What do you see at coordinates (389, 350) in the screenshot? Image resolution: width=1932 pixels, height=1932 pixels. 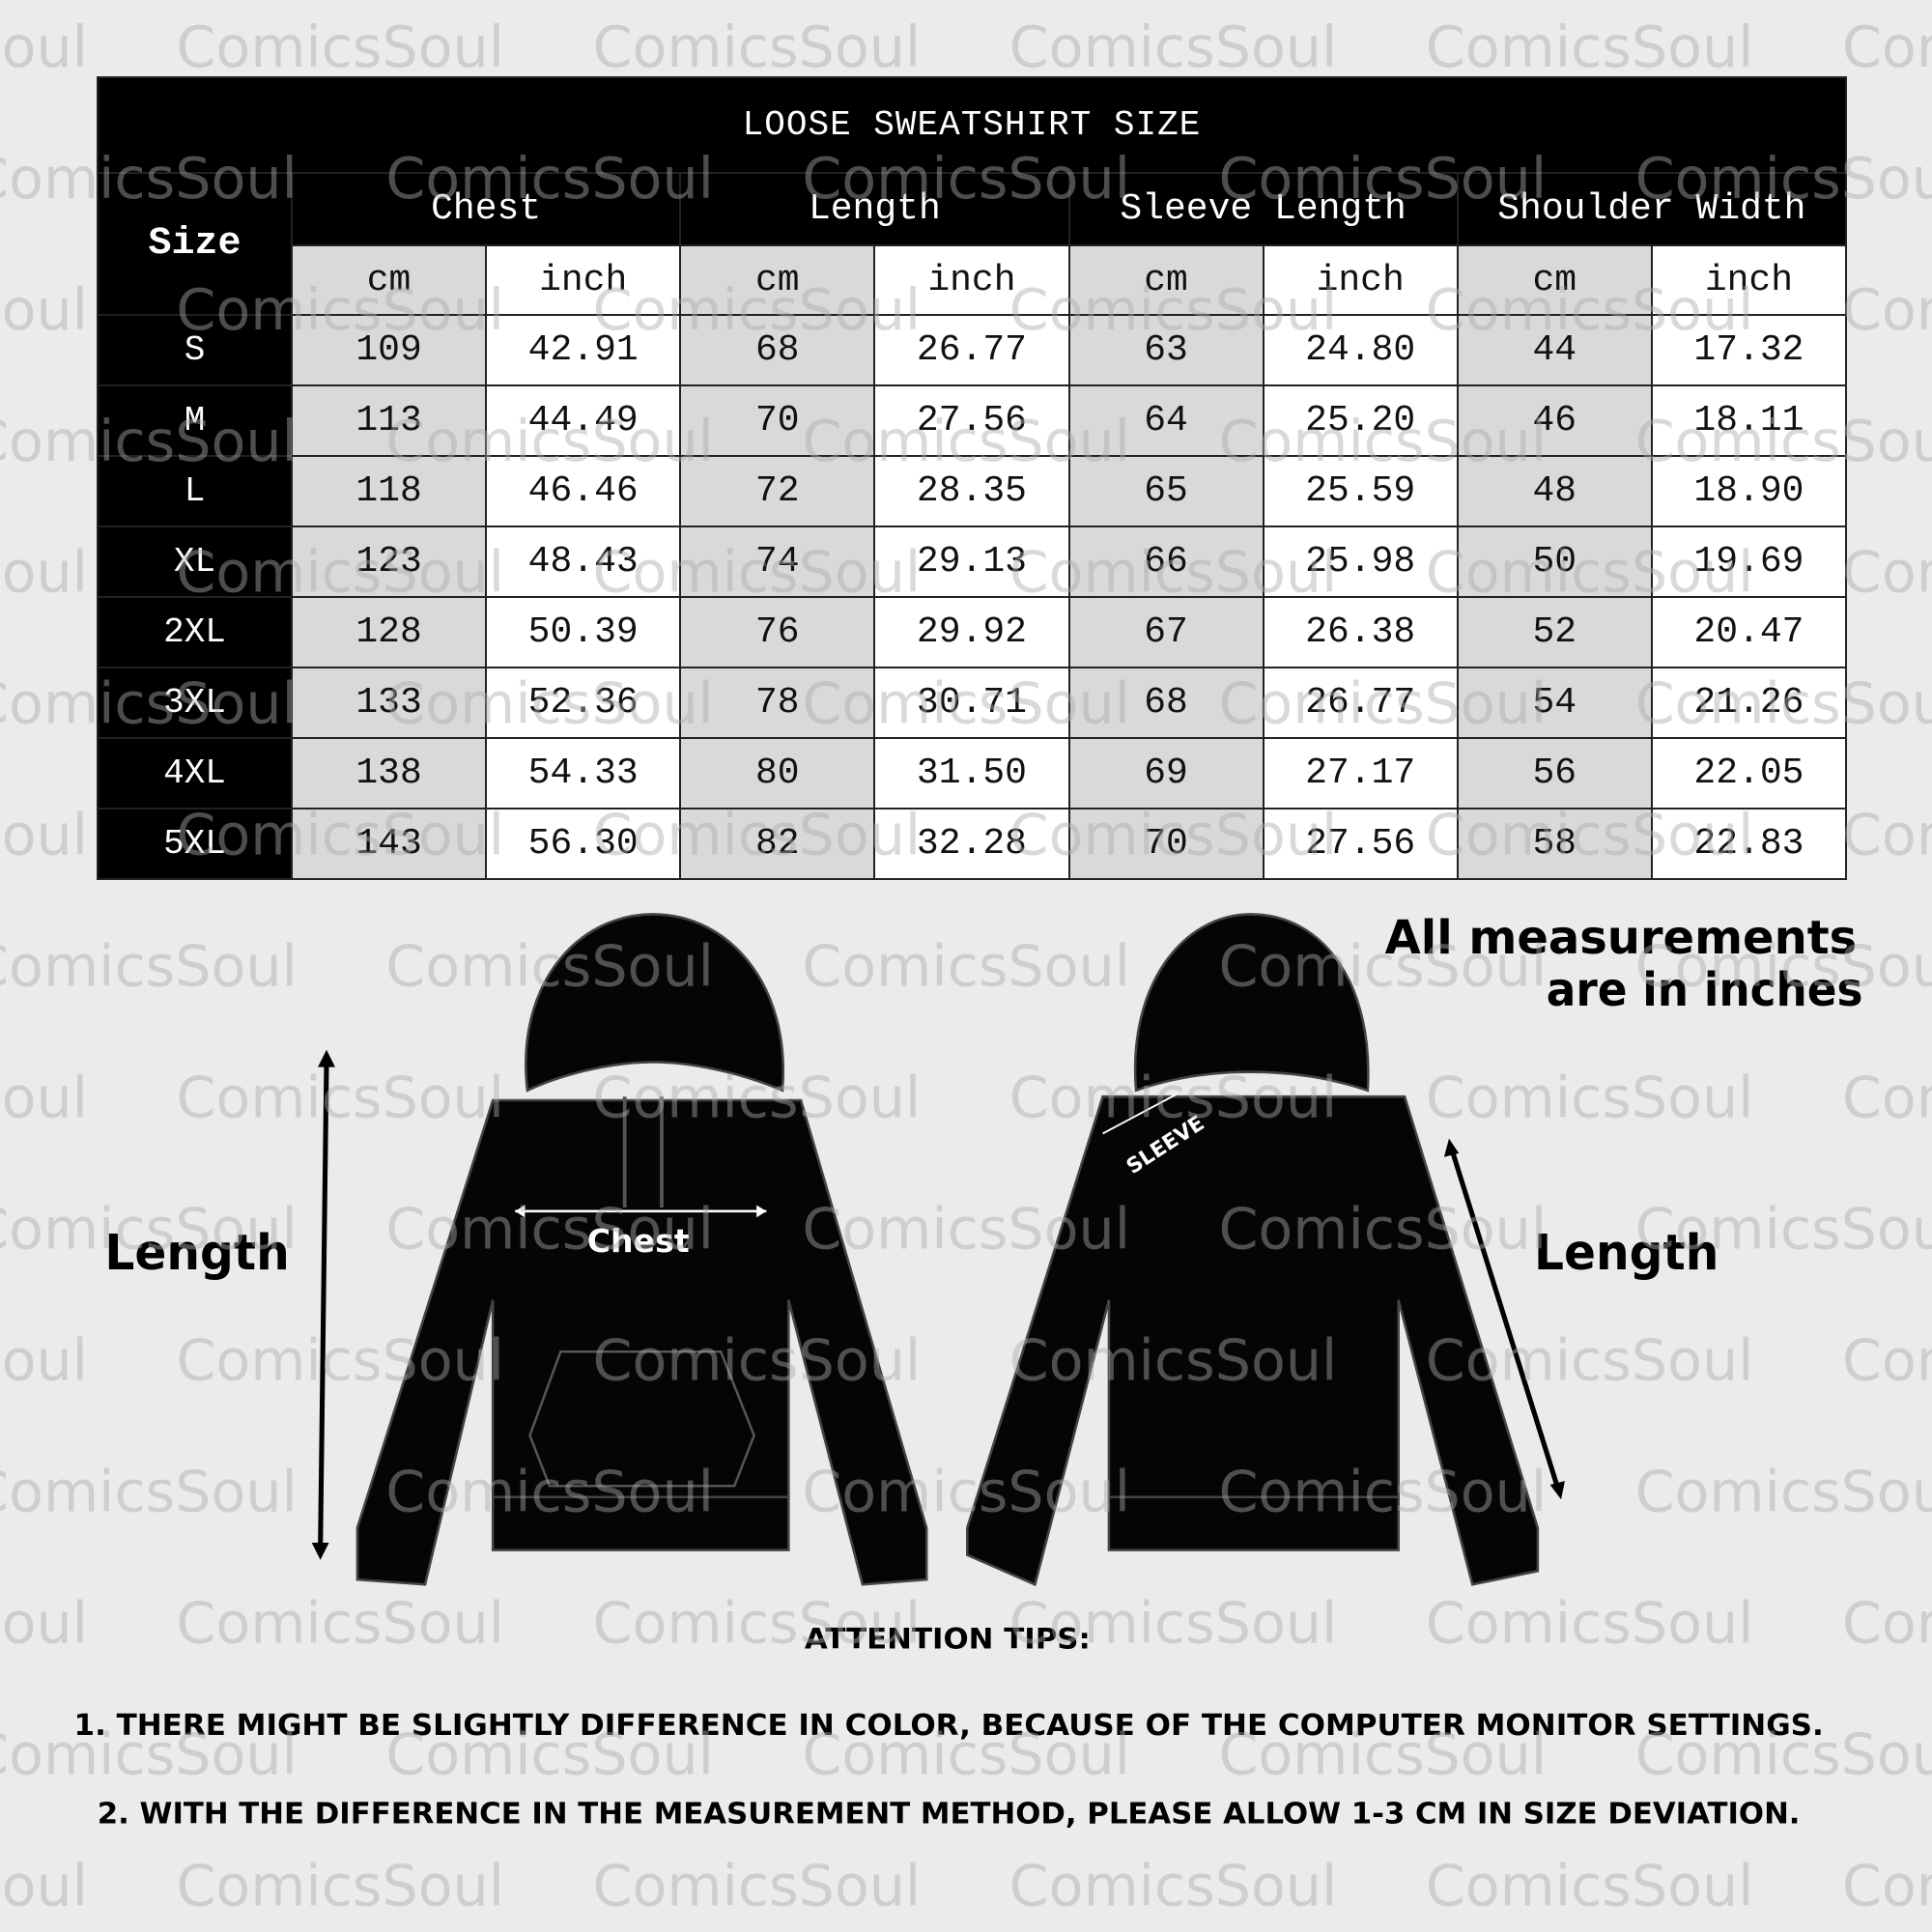 I see `cm-value-cell: 109` at bounding box center [389, 350].